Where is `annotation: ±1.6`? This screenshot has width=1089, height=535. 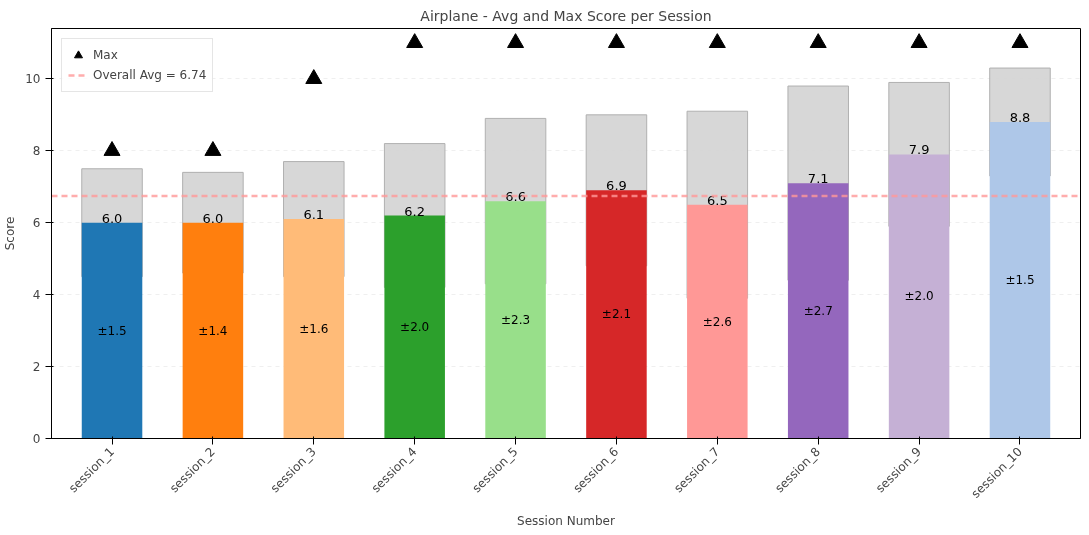 annotation: ±1.6 is located at coordinates (314, 328).